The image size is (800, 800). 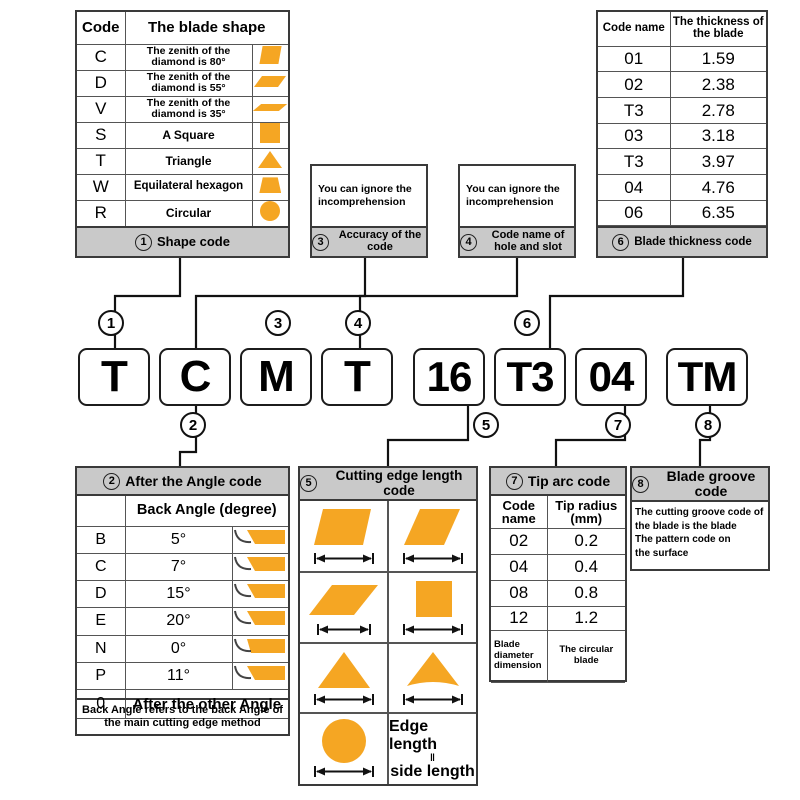 What do you see at coordinates (114, 377) in the screenshot?
I see `code-segment-1: T` at bounding box center [114, 377].